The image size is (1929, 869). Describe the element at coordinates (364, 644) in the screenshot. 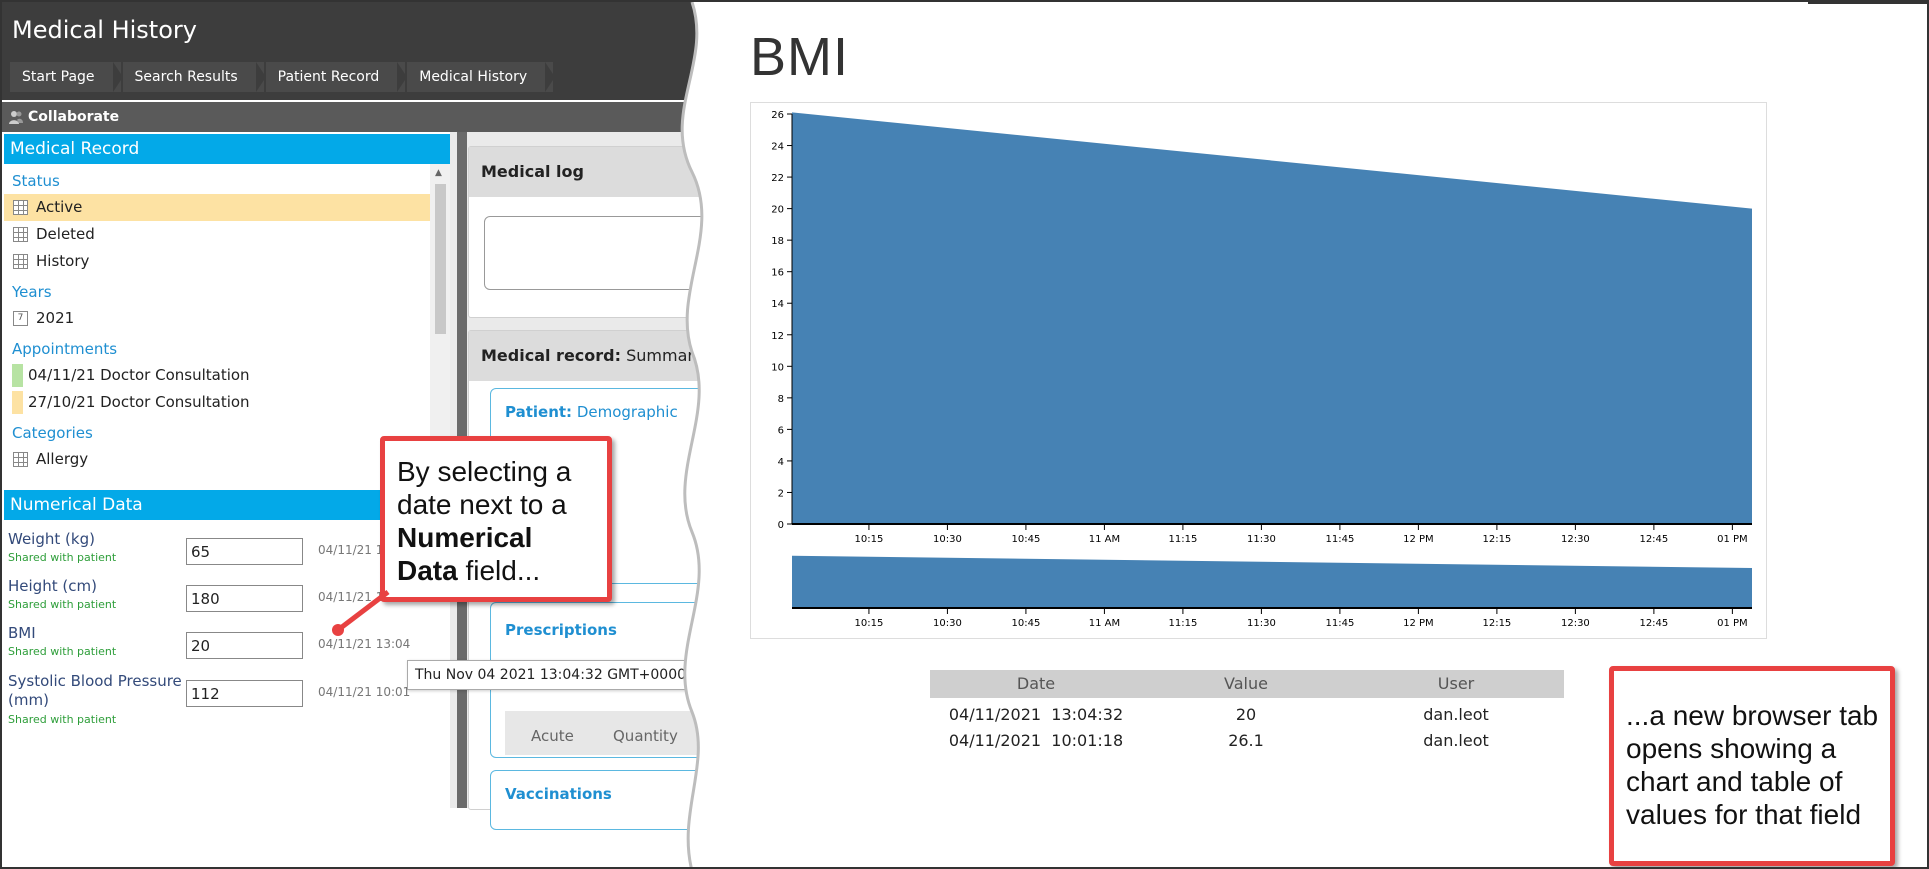

I see `bmi-date-link: 04/11/21 13:04` at that location.